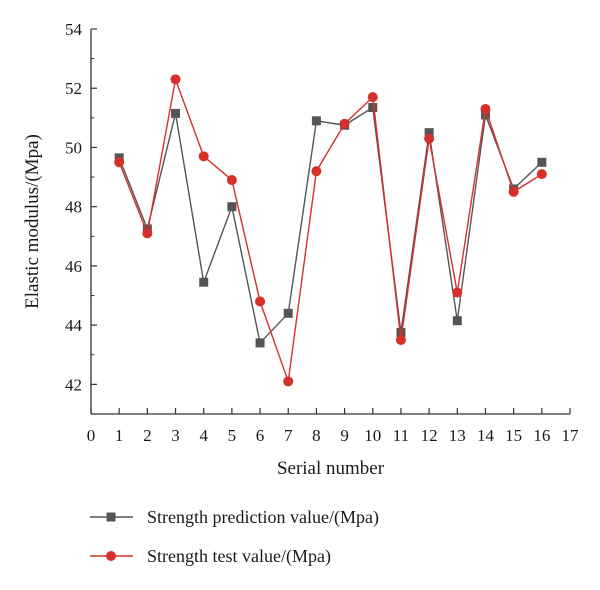 This screenshot has height=590, width=600. I want to click on x-tick-label: 10, so click(372, 435).